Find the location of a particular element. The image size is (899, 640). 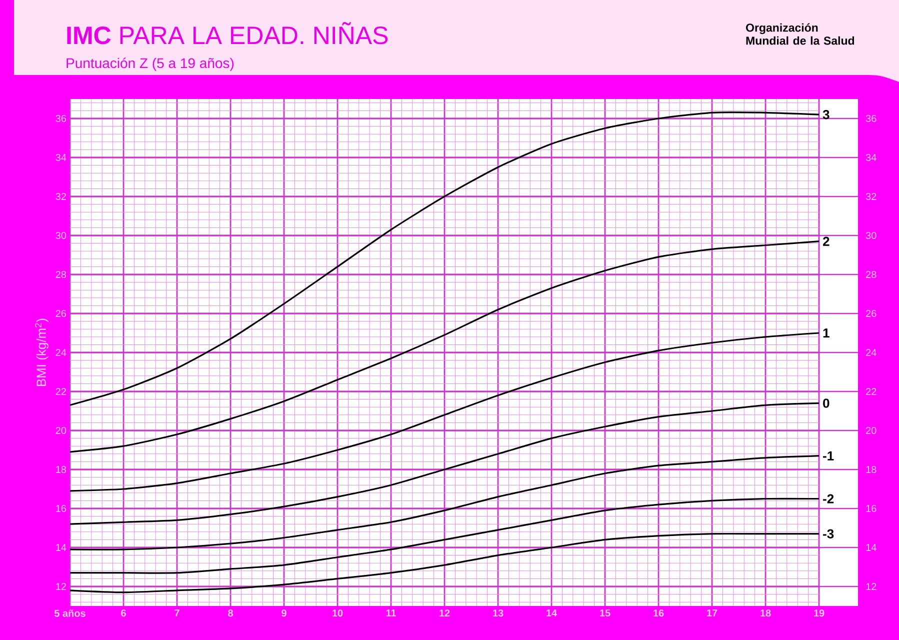

y-tick-label: 18 is located at coordinates (61, 470).